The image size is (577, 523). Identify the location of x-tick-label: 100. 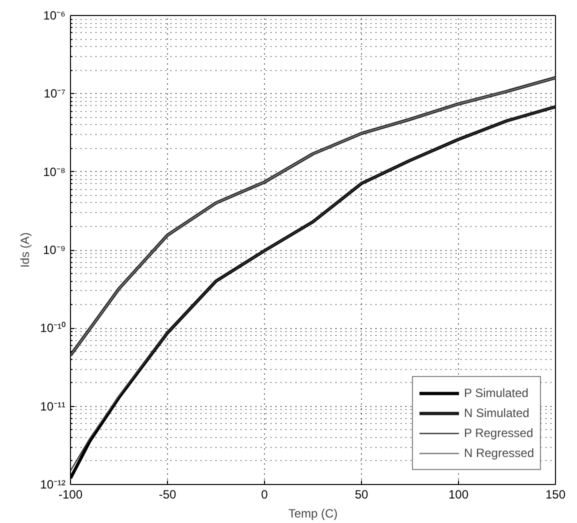
(458, 495).